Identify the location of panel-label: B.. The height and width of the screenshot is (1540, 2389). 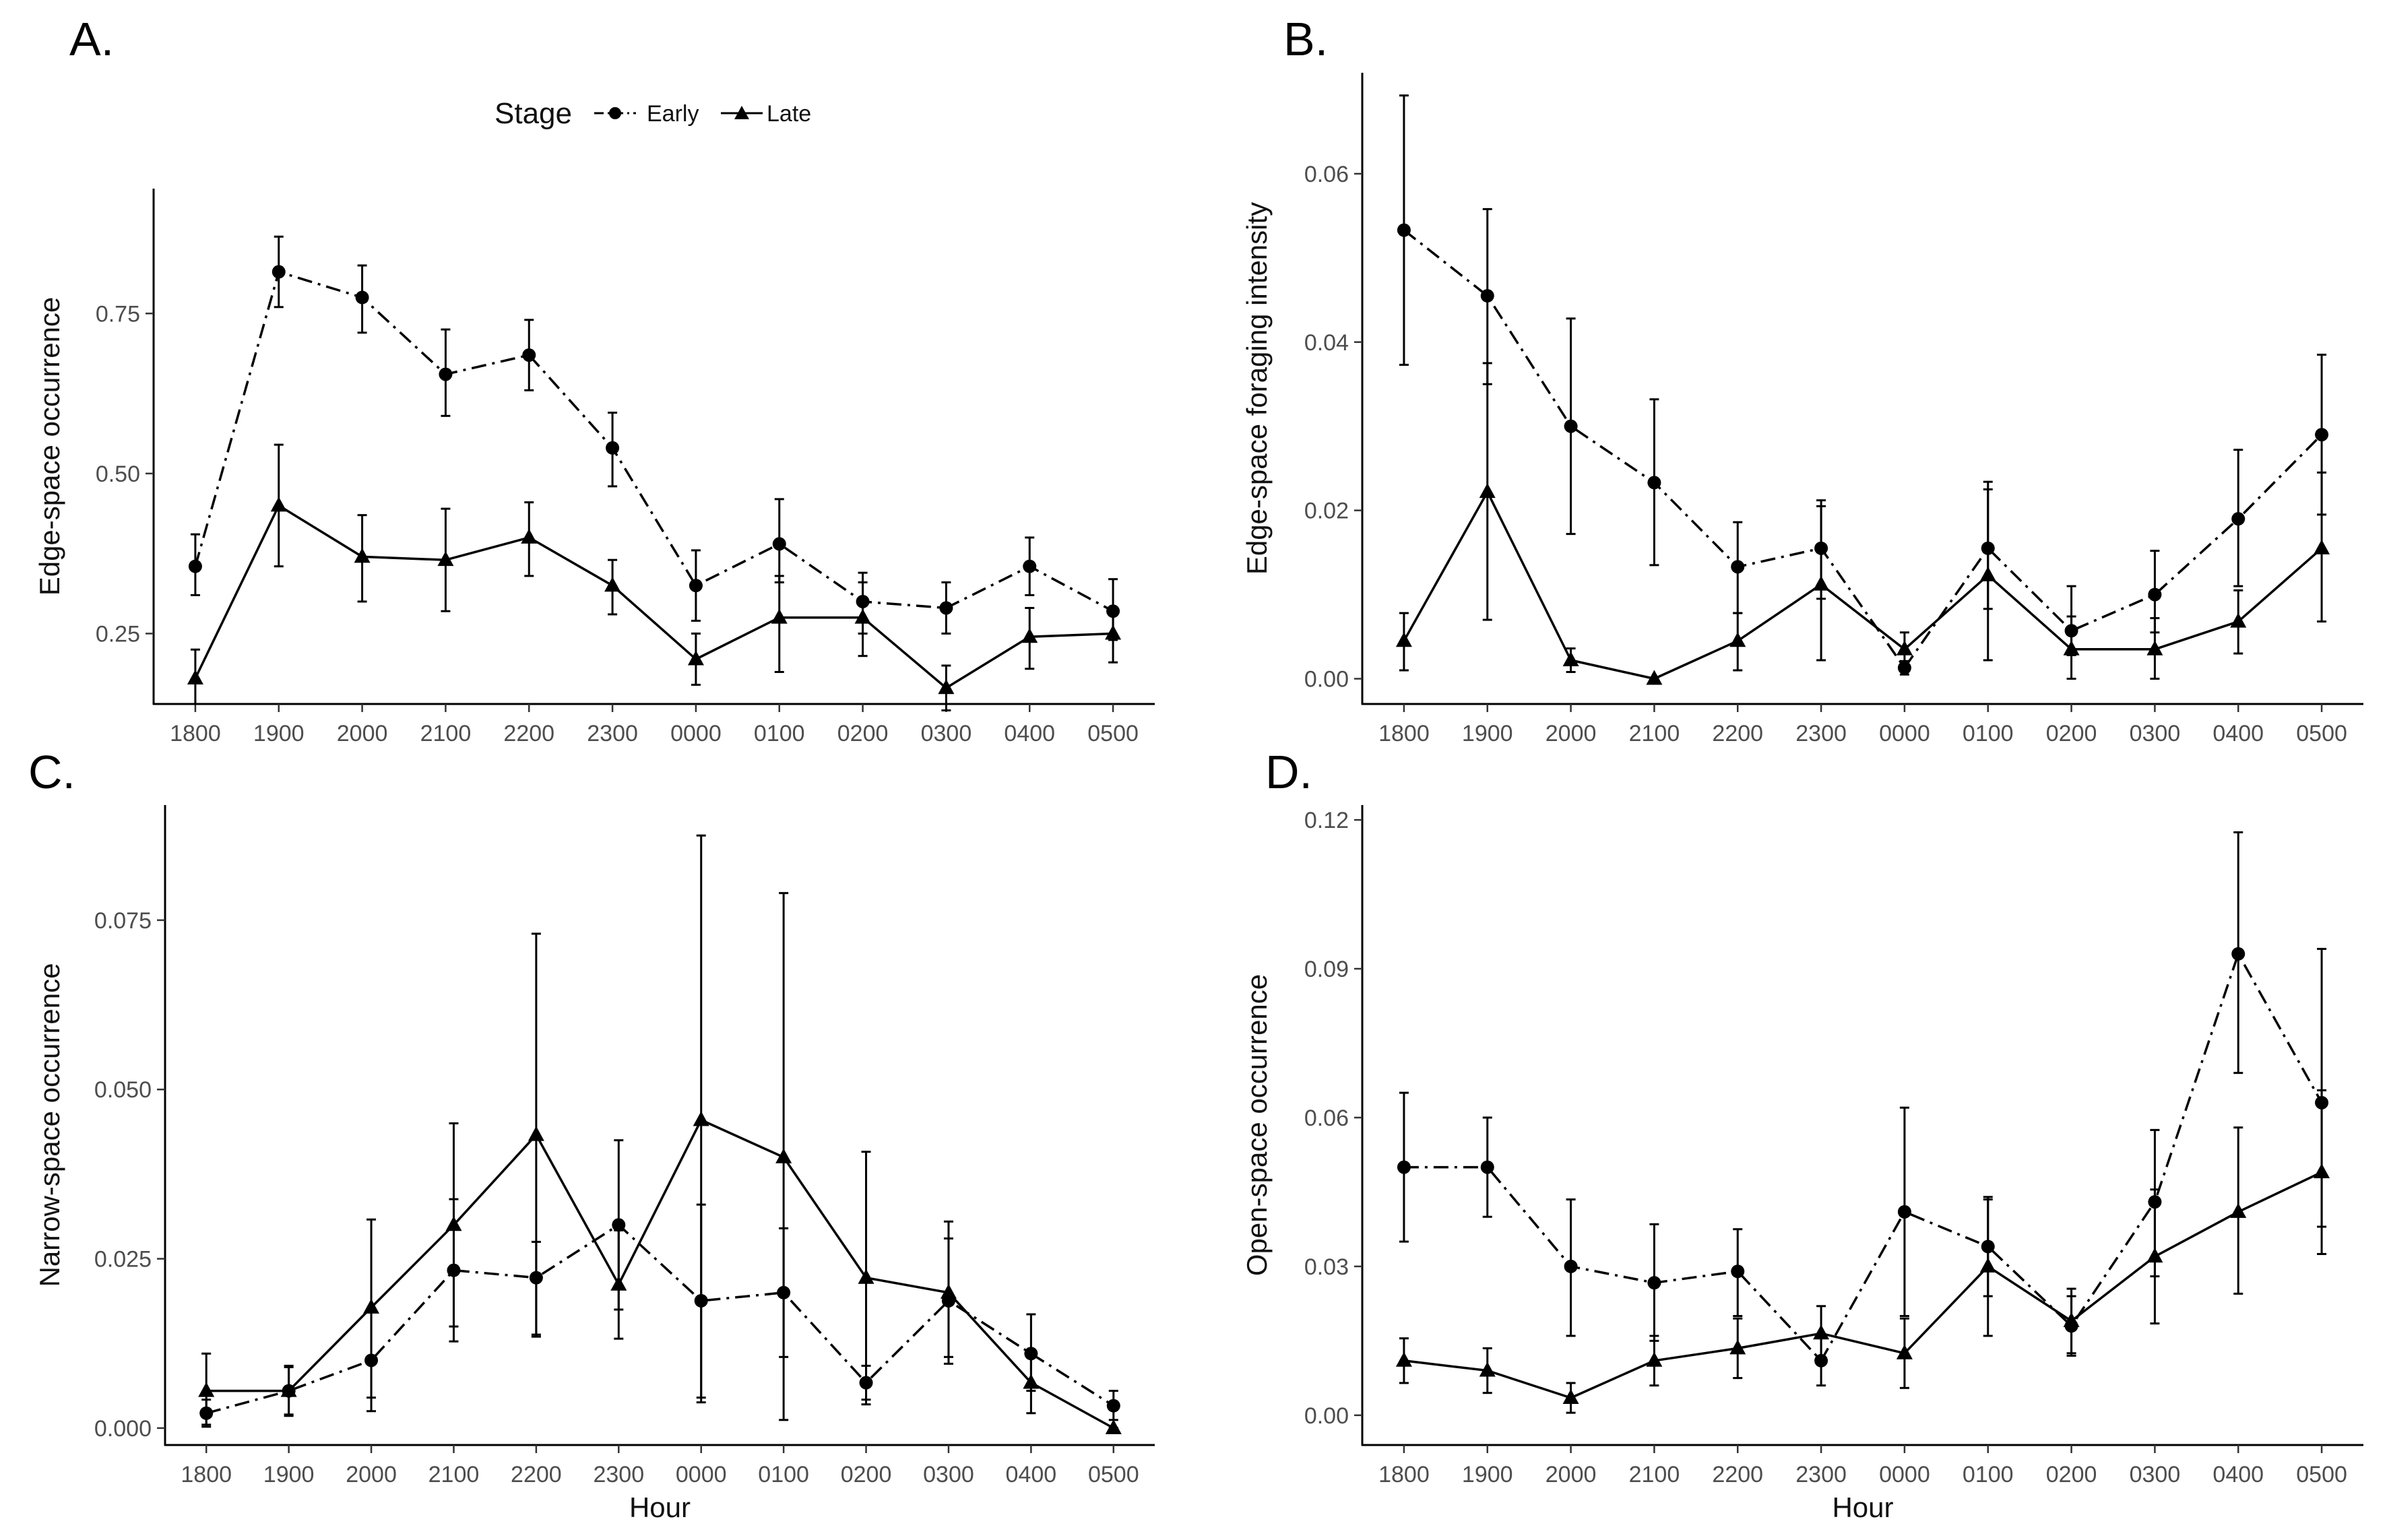
(1305, 39).